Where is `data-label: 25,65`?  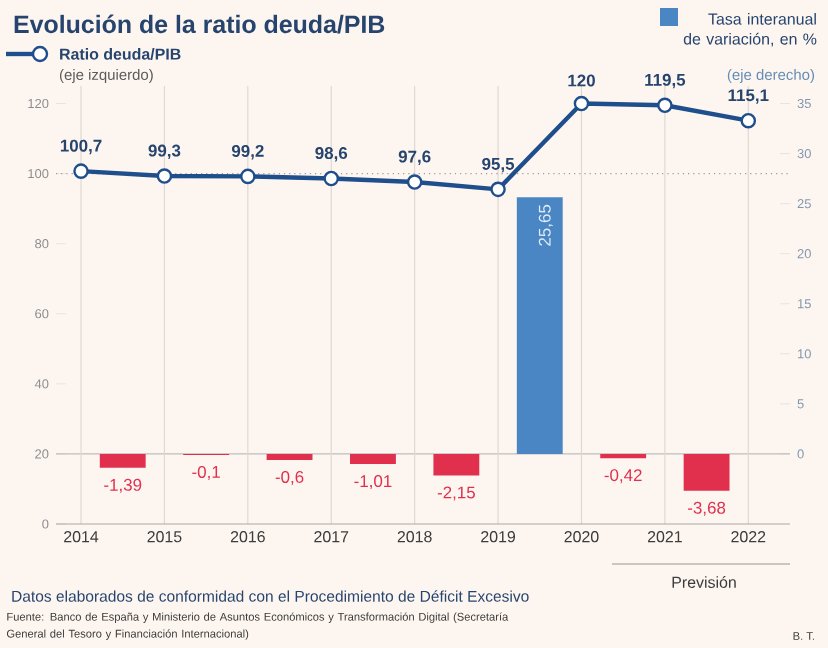
data-label: 25,65 is located at coordinates (545, 225).